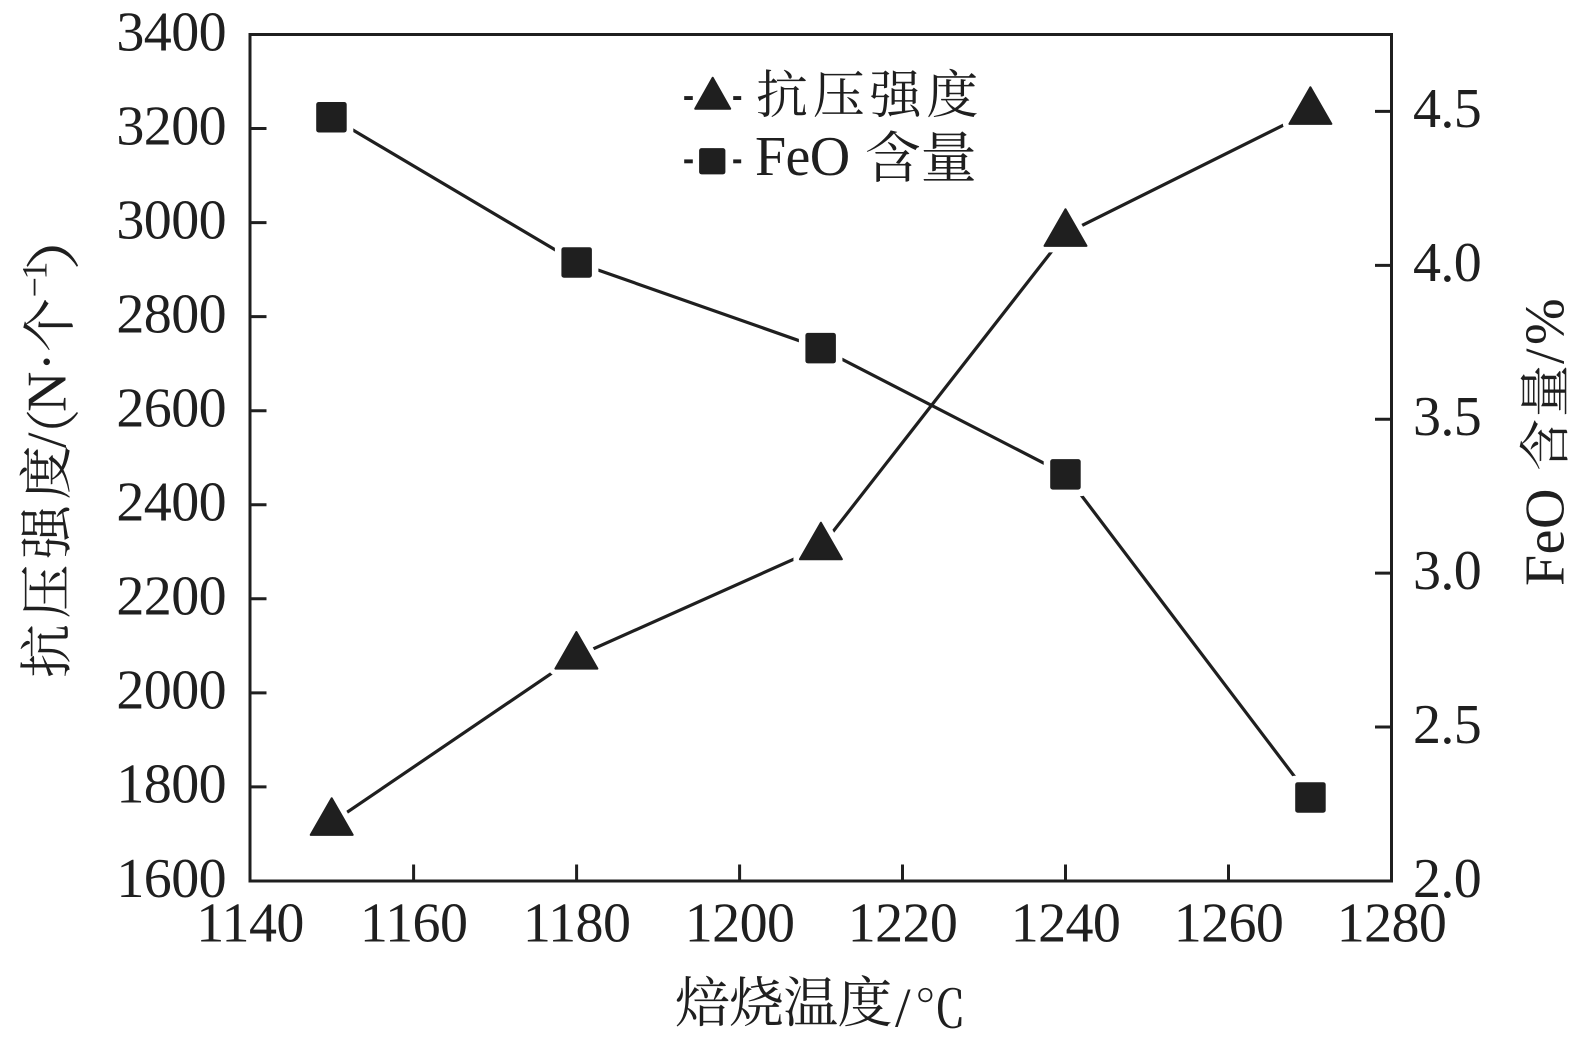 The image size is (1578, 1047). I want to click on svg-text: 1180, so click(577, 924).